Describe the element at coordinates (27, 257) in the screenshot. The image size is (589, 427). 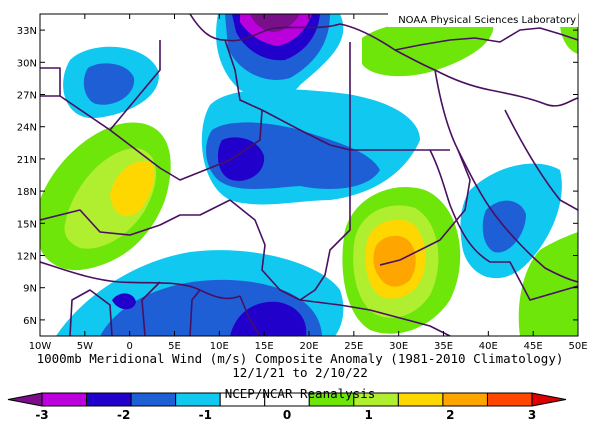
I see `lat-label: 12N` at that location.